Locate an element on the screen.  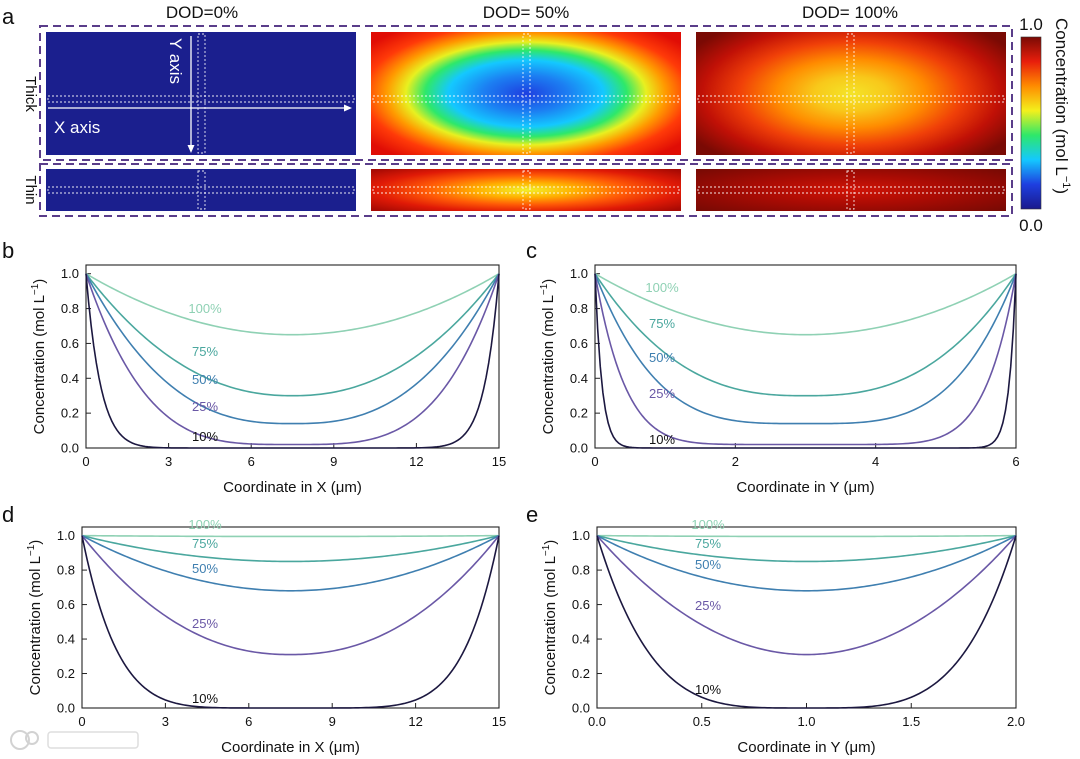
x-tick-label: 0.5 is located at coordinates (702, 721).